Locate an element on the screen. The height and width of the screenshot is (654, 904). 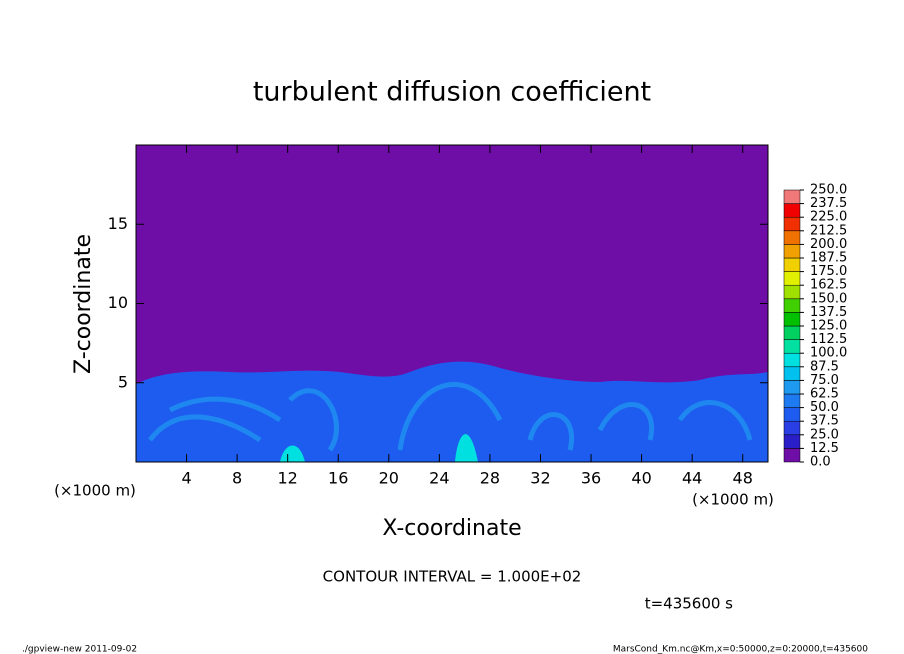
y-tick-label: 5 is located at coordinates (123, 381).